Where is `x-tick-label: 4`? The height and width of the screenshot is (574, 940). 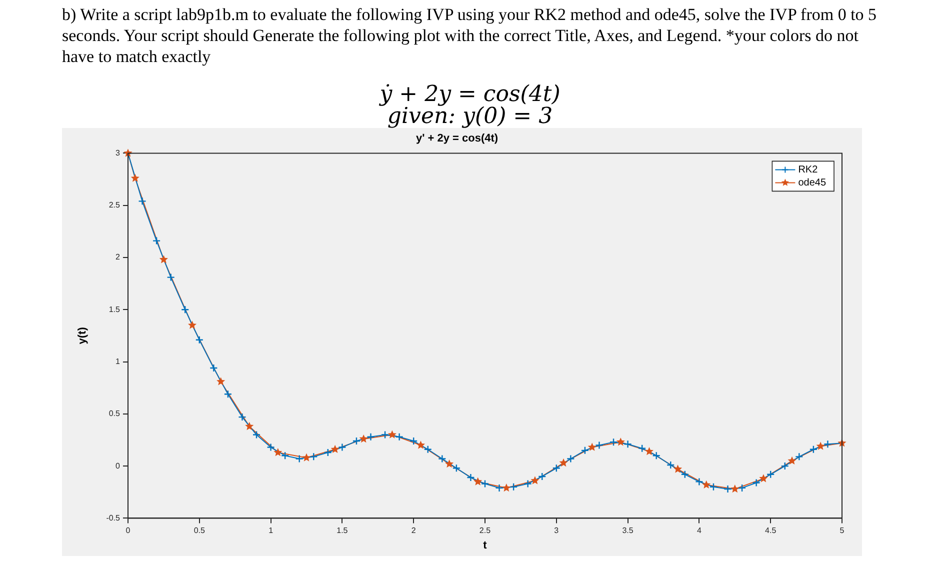
x-tick-label: 4 is located at coordinates (699, 531).